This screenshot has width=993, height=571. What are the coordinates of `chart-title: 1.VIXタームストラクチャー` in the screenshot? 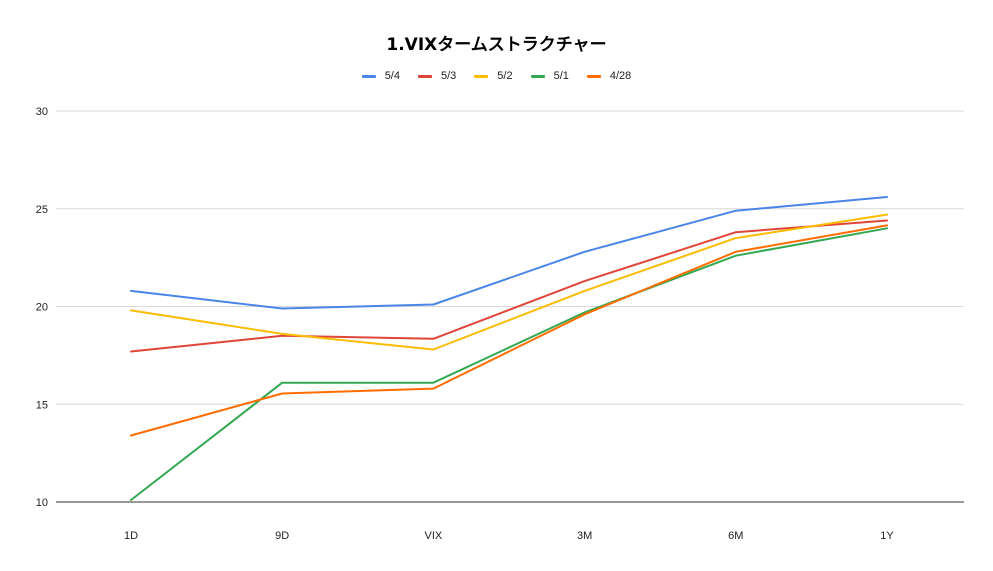 It's located at (496, 45).